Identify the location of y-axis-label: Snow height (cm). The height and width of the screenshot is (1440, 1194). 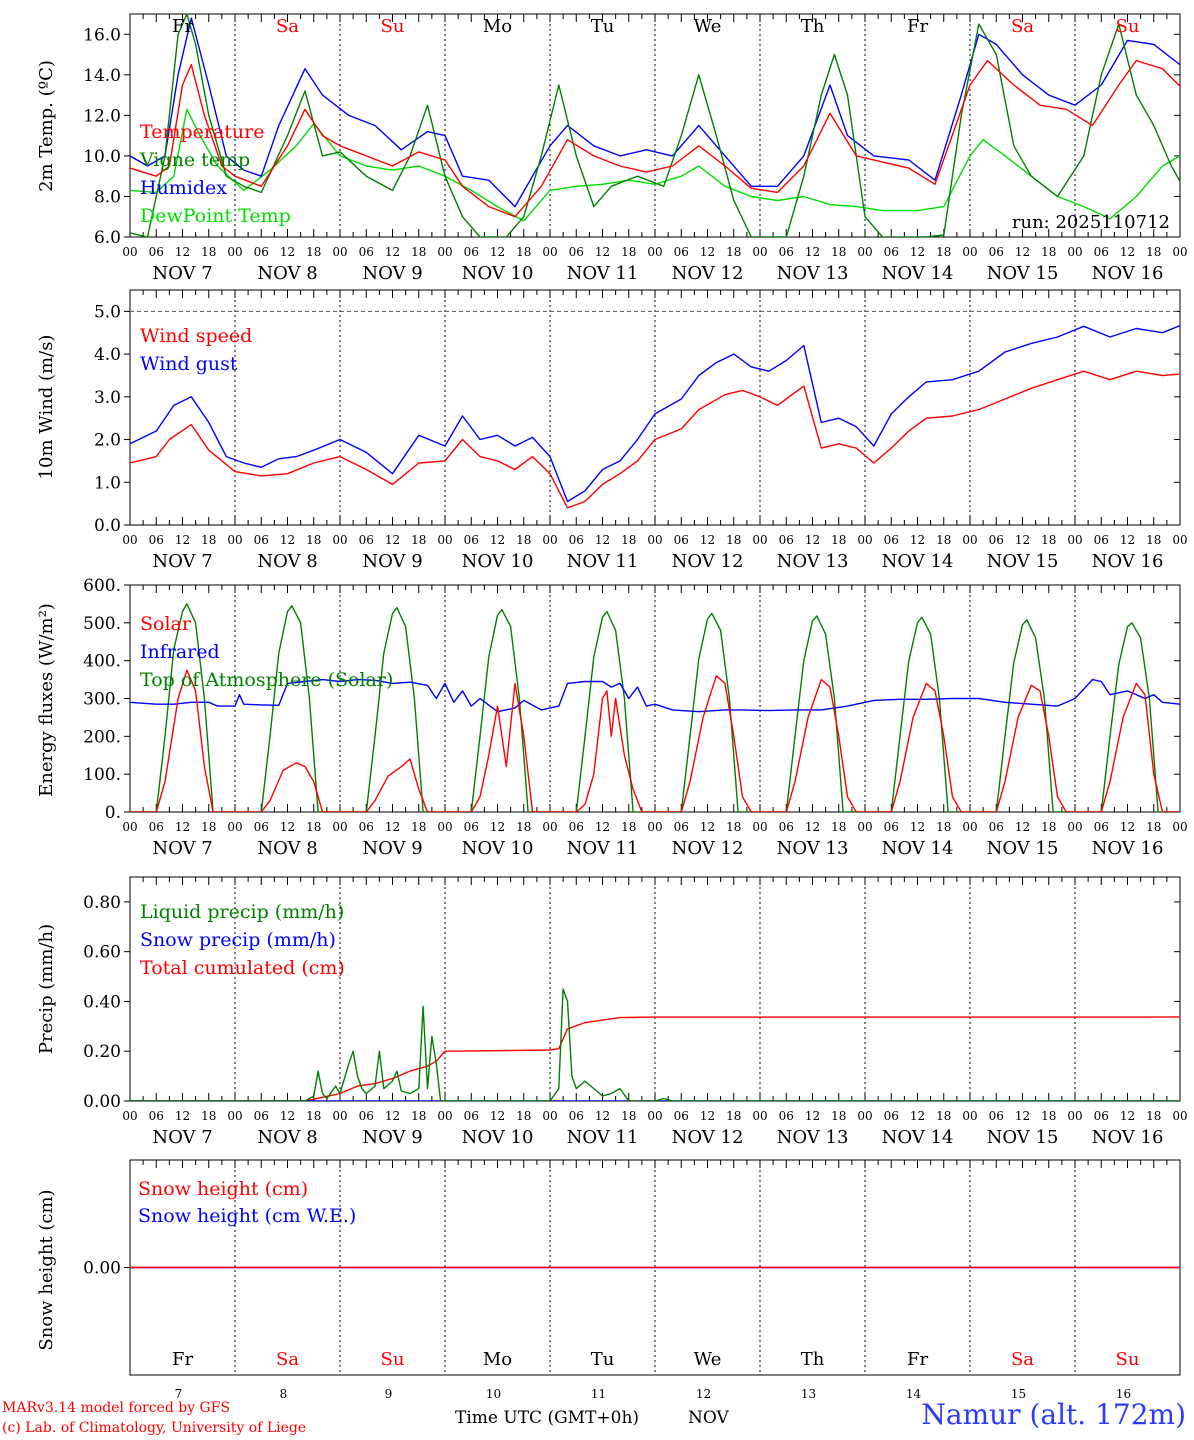
(46, 1269).